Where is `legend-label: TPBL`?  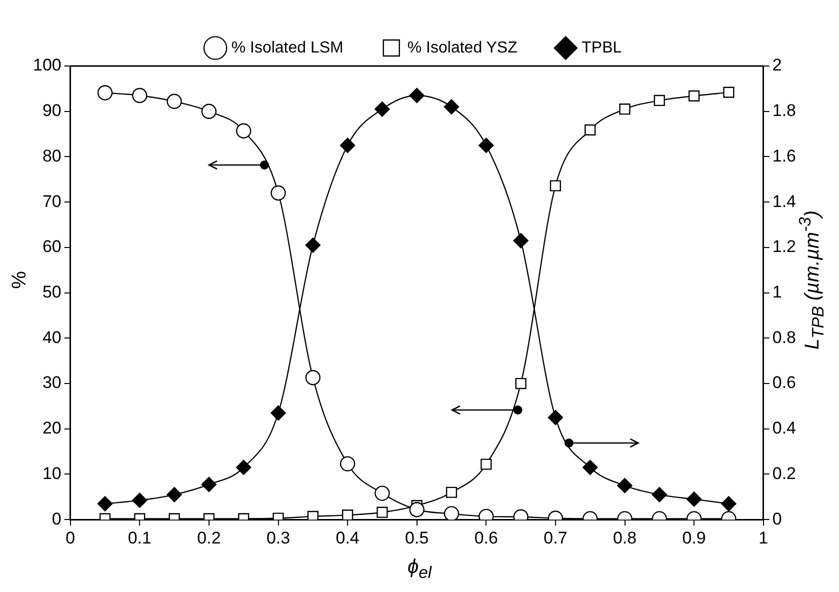 legend-label: TPBL is located at coordinates (602, 47).